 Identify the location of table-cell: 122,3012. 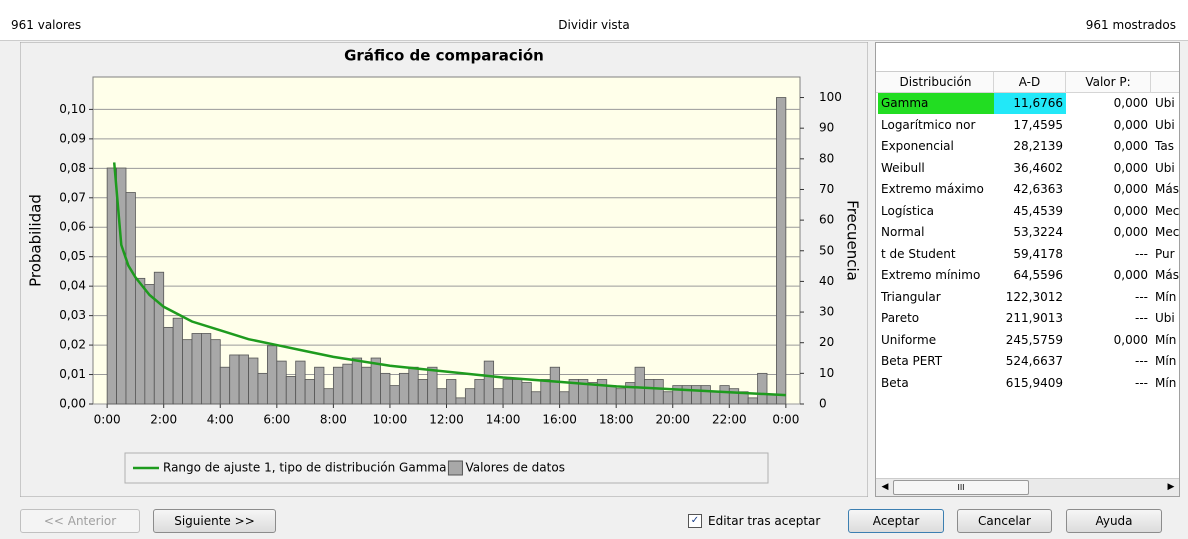
(1034, 296).